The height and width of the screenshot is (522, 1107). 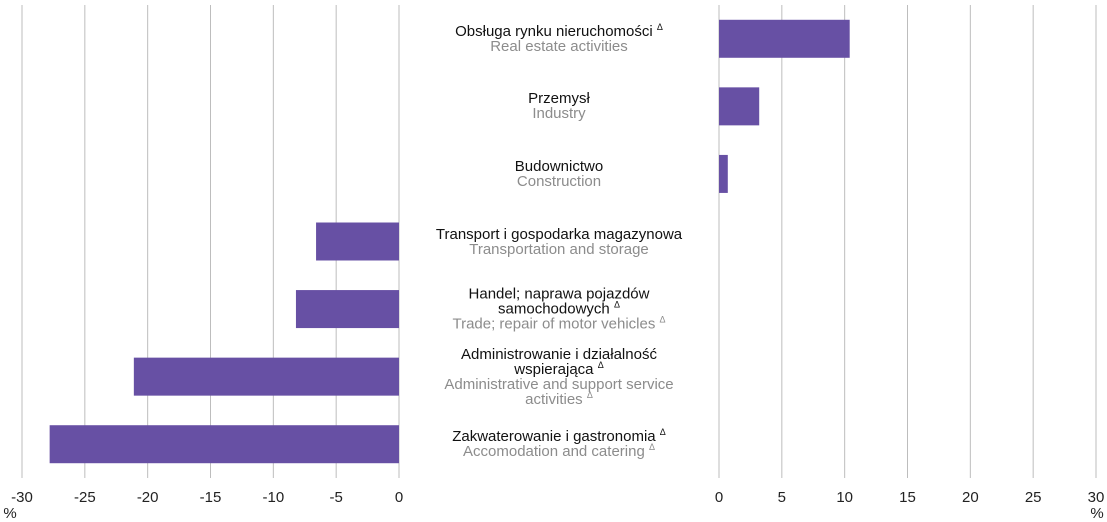 I want to click on x-tick-label: 10, so click(x=844, y=497).